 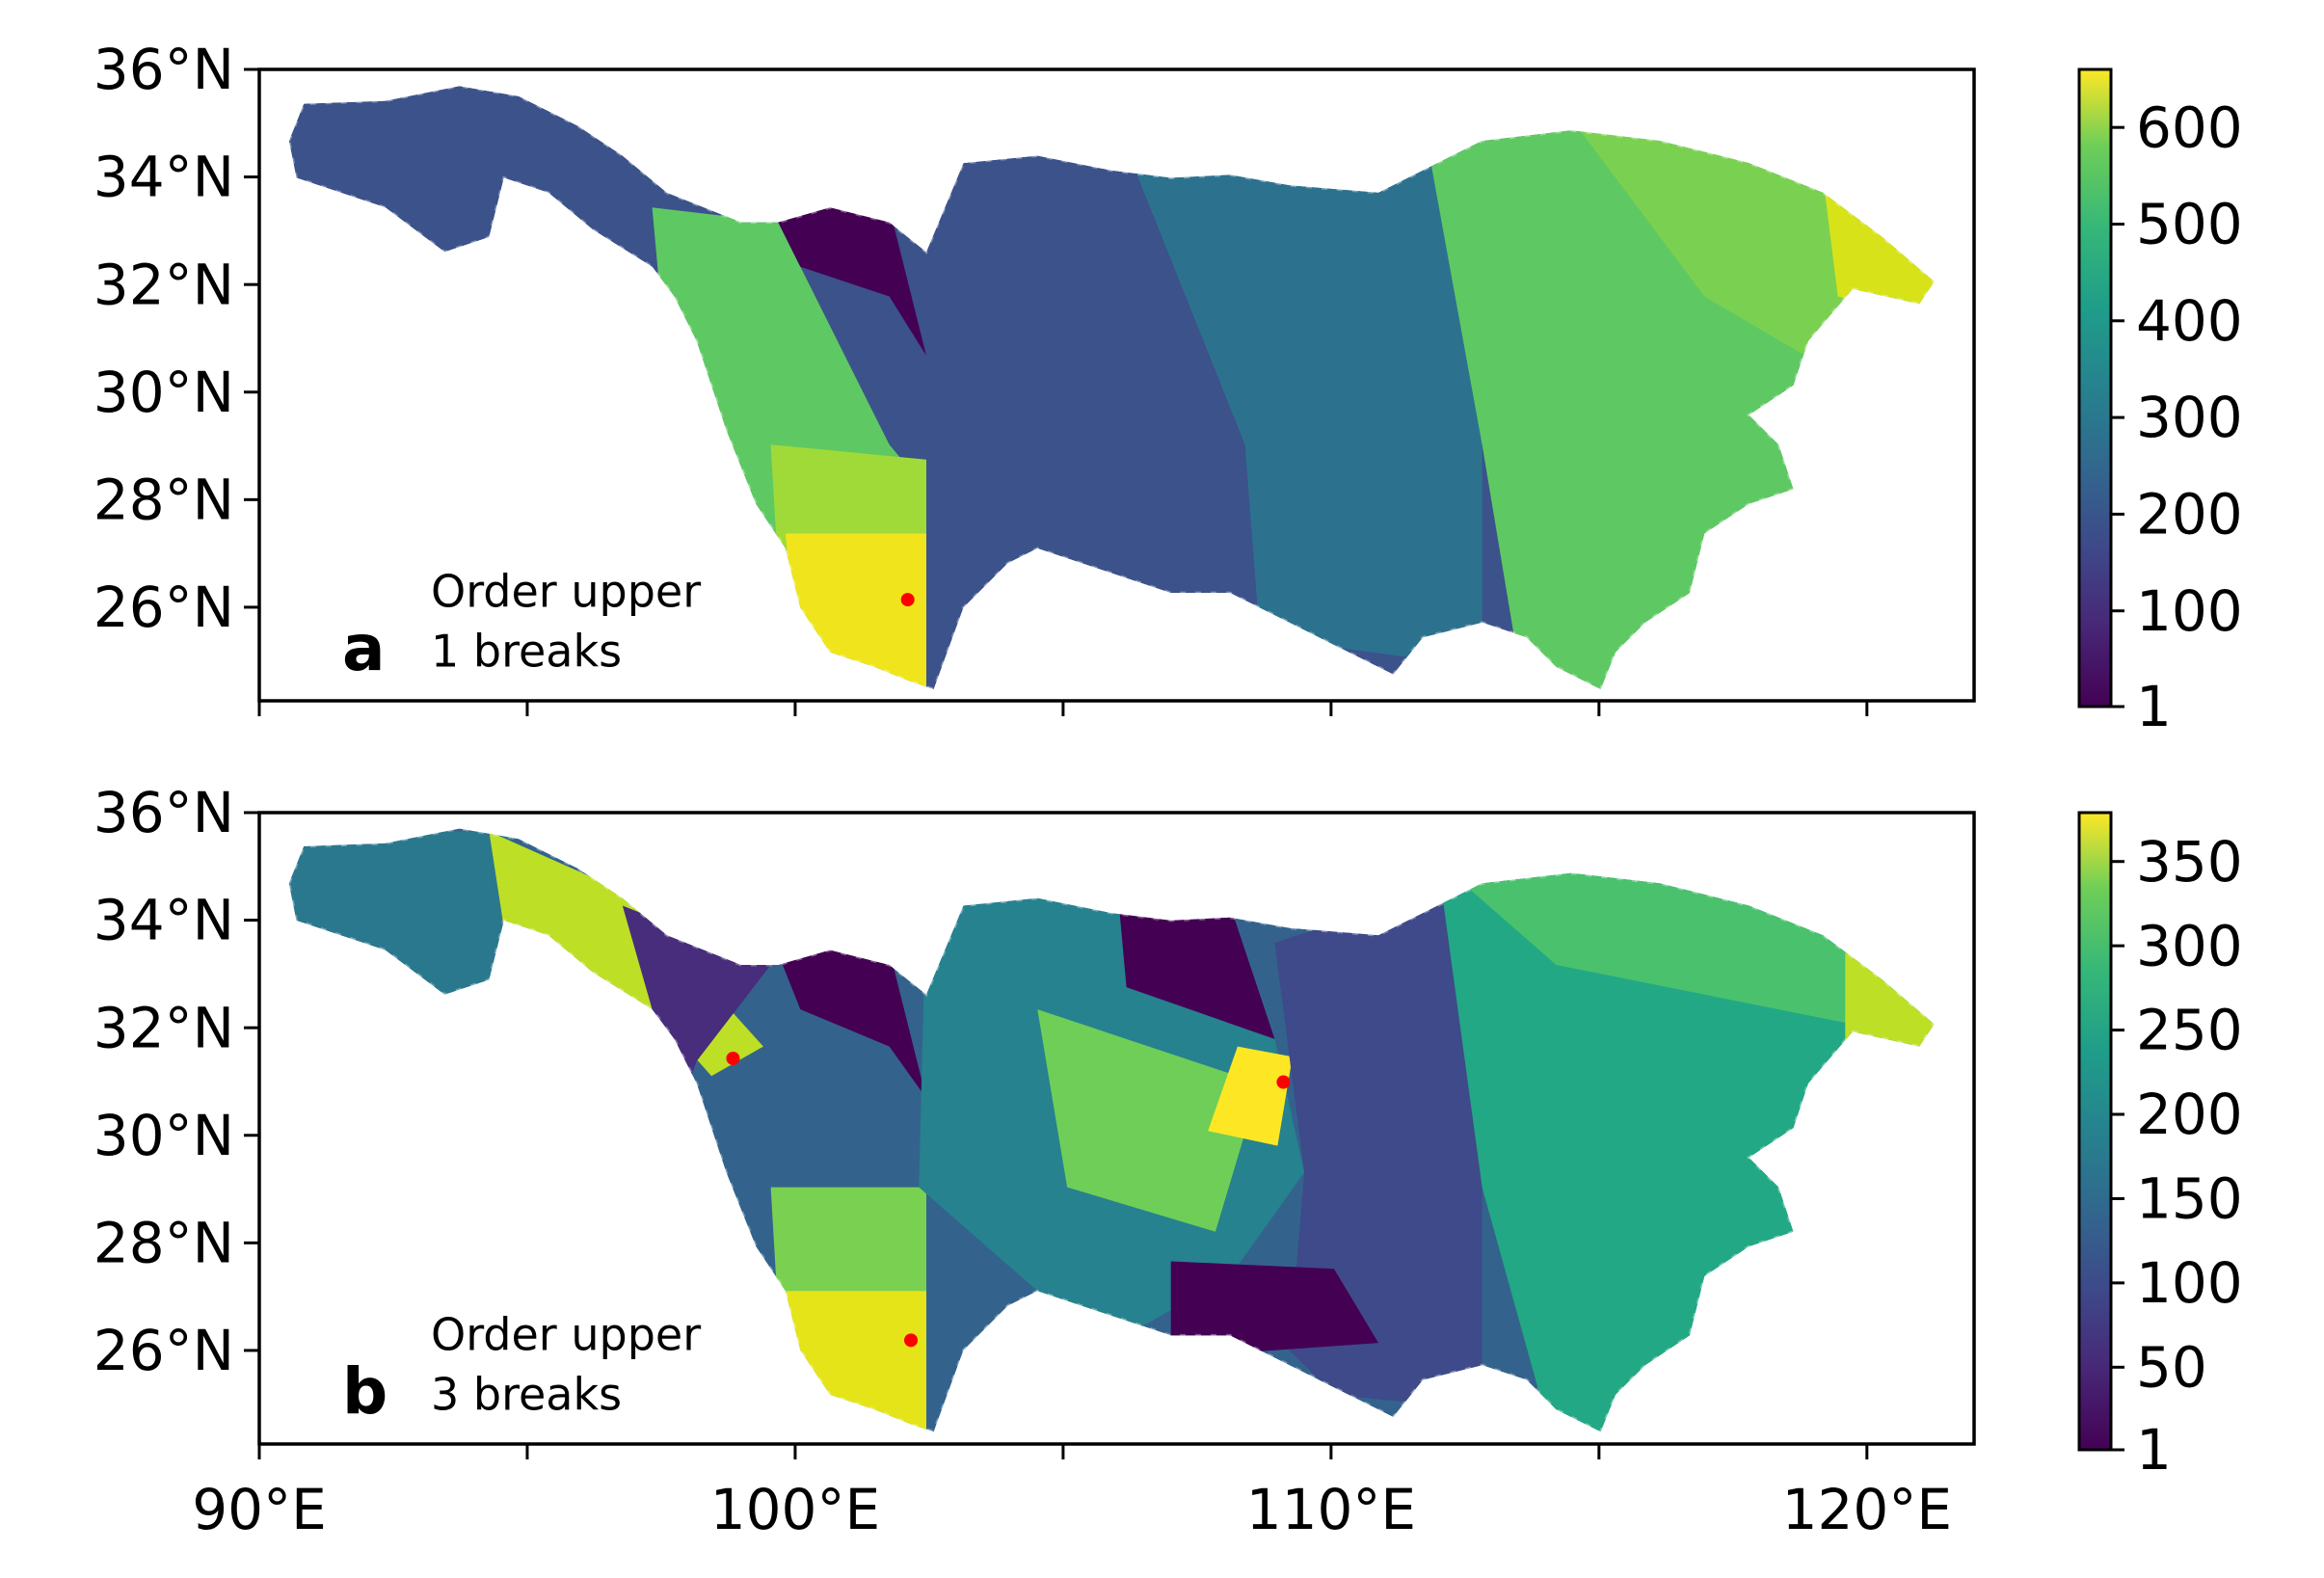 I want to click on x-tick-label: 110°E, so click(x=1331, y=1509).